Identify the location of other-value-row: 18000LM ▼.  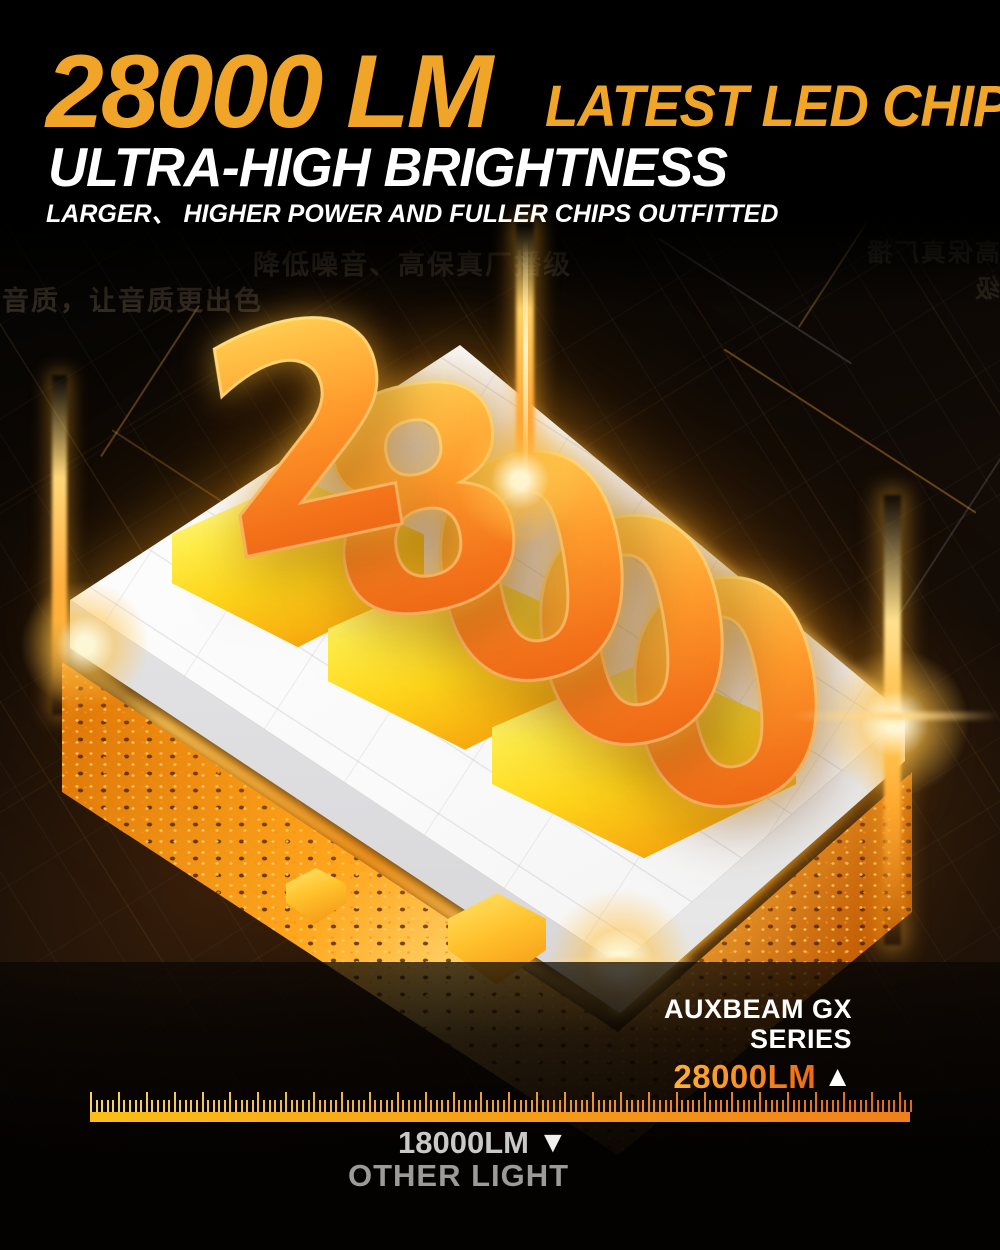
(483, 1143).